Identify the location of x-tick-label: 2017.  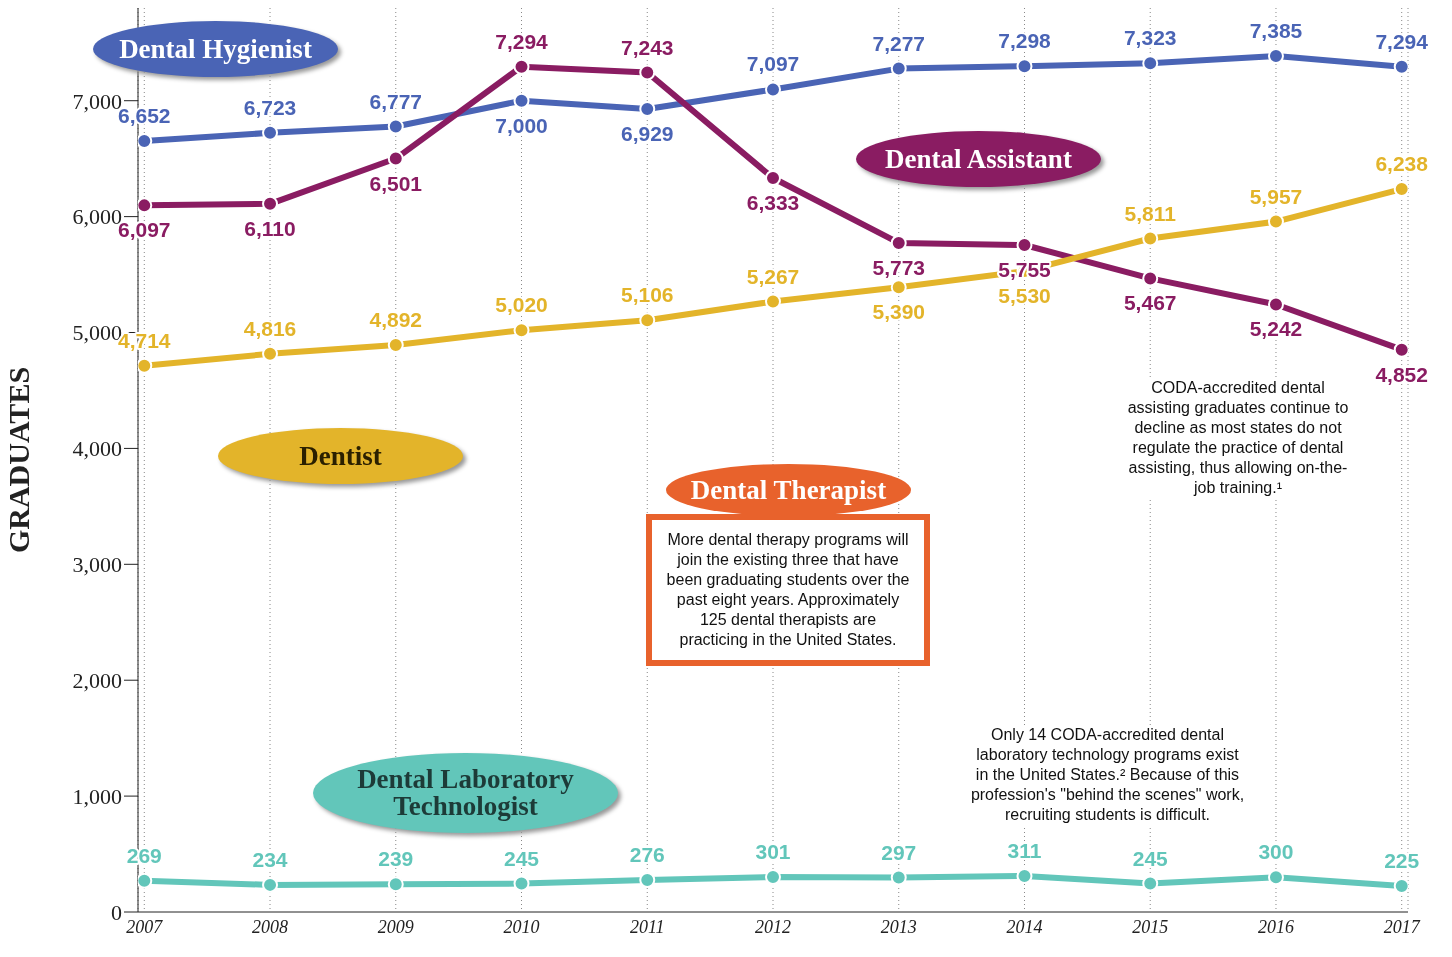
(1402, 926).